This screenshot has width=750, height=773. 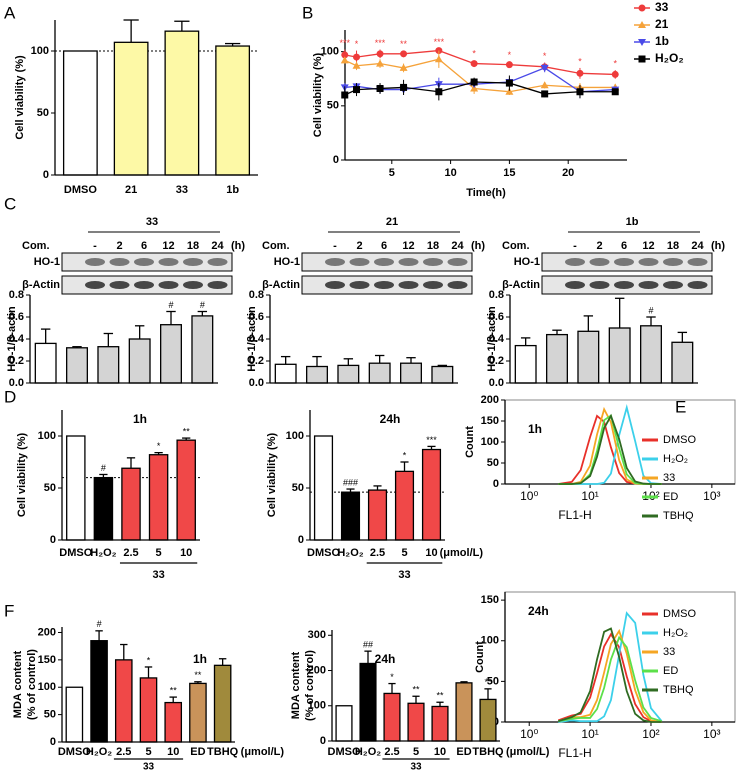 I want to click on y-tick-label: 0.2, so click(x=16, y=361).